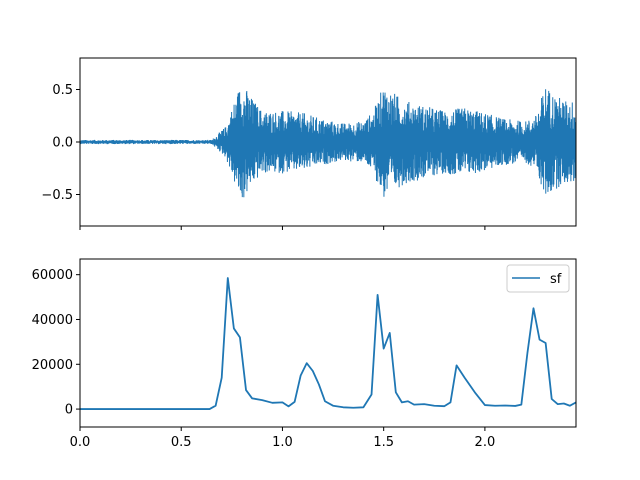 The image size is (640, 480). I want to click on sf-y-ticks: 60000 40000 20000 0, so click(56, 343).